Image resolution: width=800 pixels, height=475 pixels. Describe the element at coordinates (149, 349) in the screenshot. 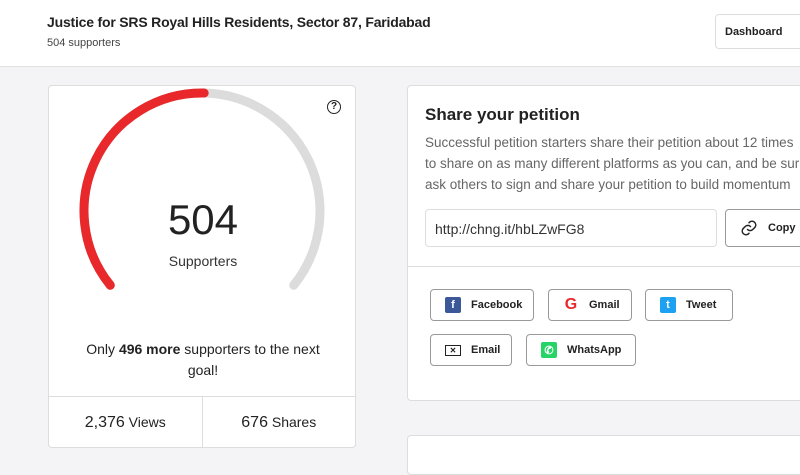

I see `goal-remaining: 496 more` at that location.